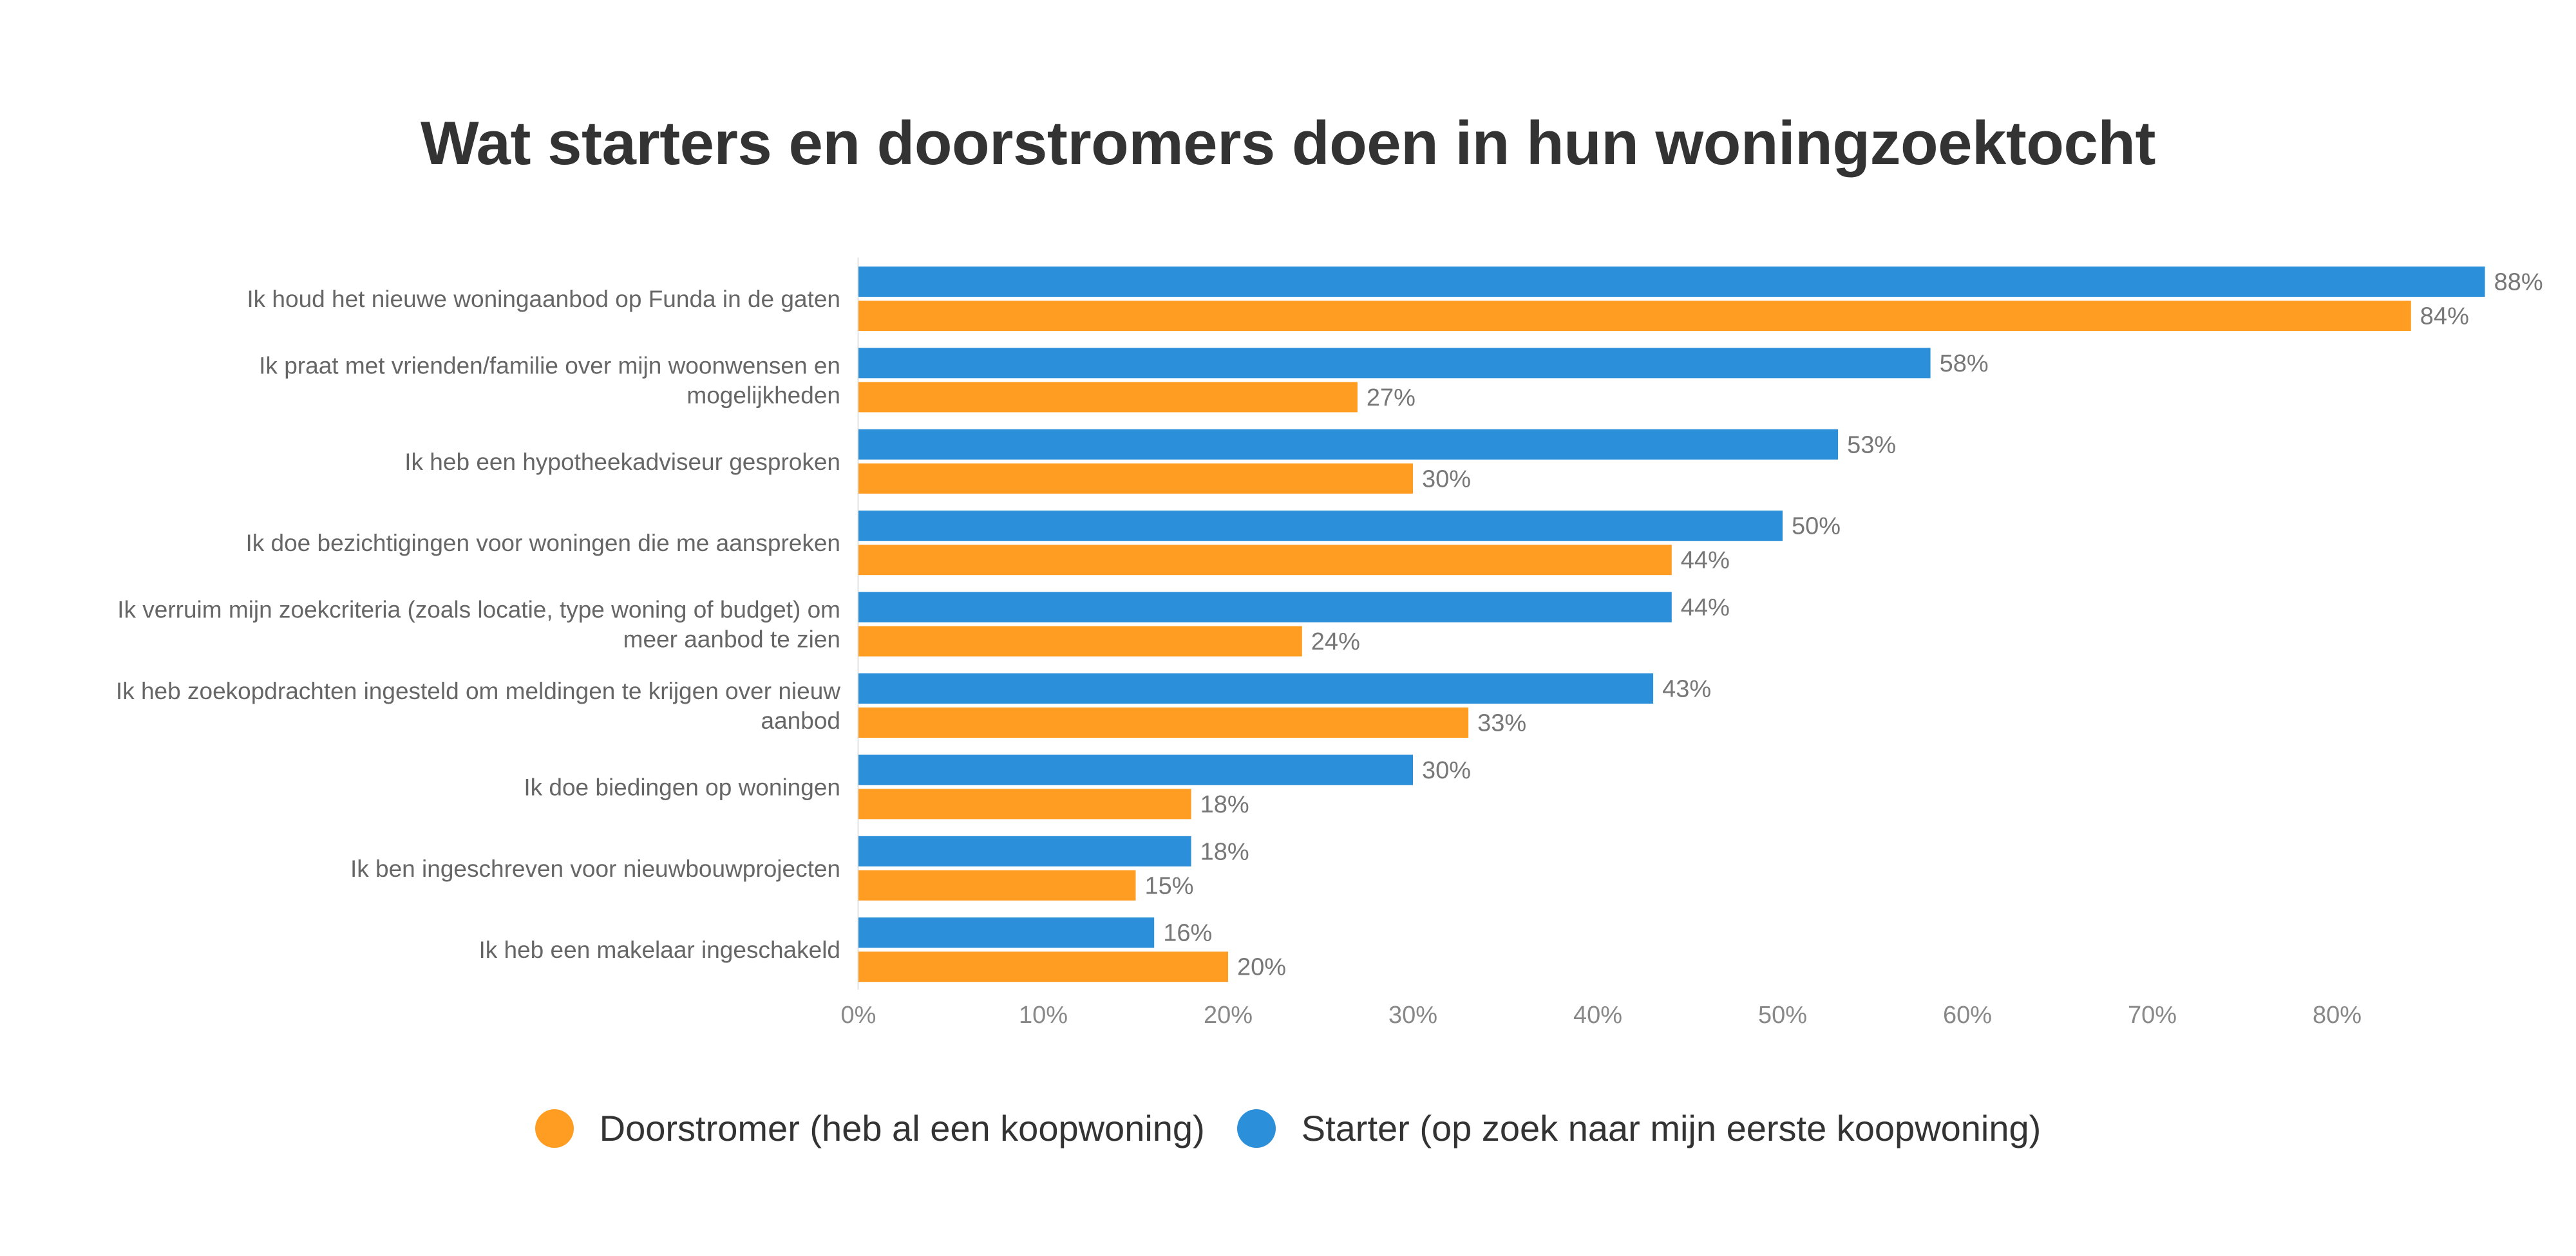  What do you see at coordinates (1335, 641) in the screenshot?
I see `data-label: 24%` at bounding box center [1335, 641].